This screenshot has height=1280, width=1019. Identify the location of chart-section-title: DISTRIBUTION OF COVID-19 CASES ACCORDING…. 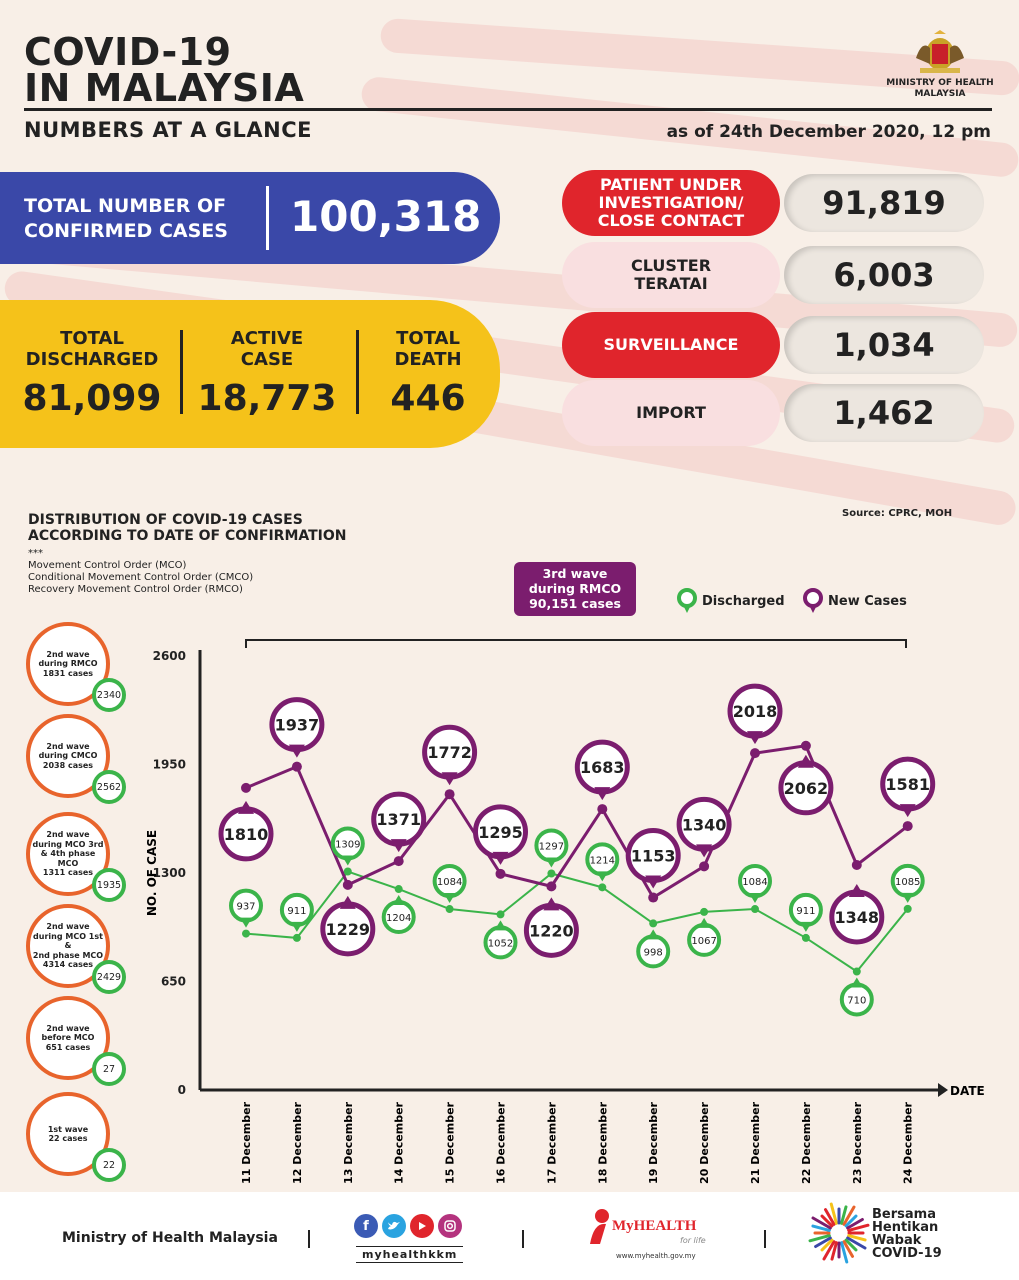
(187, 528).